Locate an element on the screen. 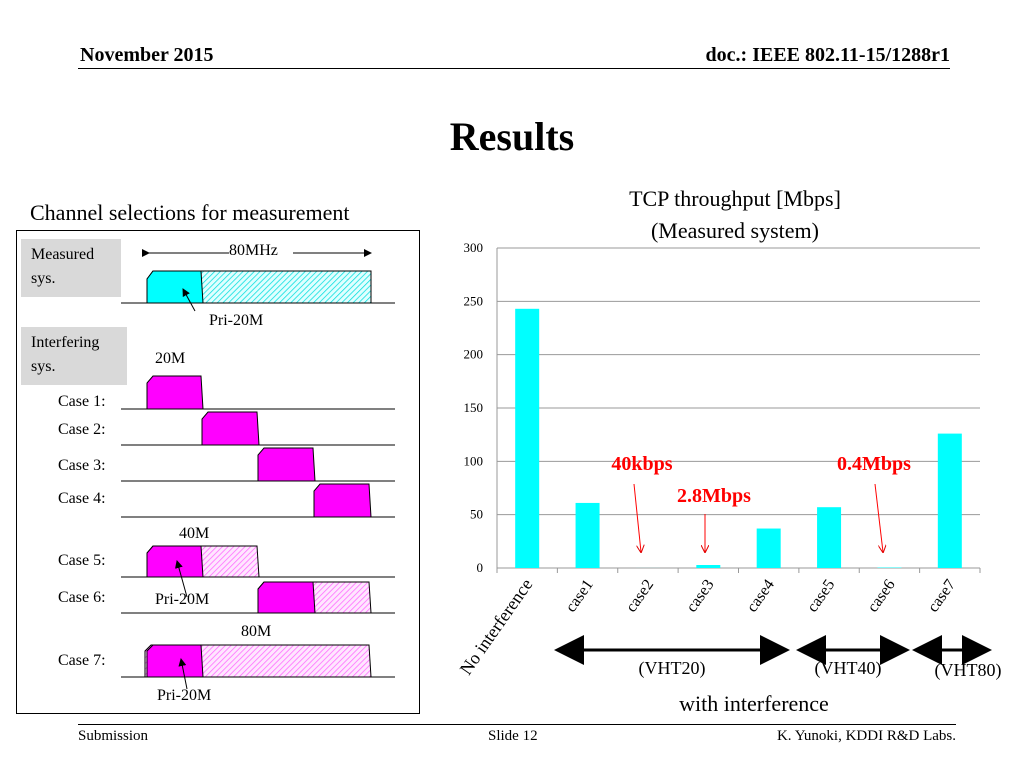 Image resolution: width=1024 pixels, height=768 pixels. case5-pri-20m-label: Pri-20M is located at coordinates (182, 599).